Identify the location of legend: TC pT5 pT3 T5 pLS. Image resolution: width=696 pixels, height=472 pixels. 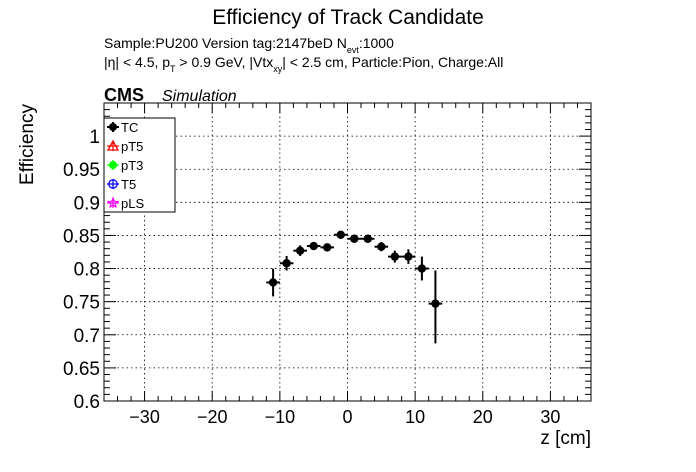
(139, 165).